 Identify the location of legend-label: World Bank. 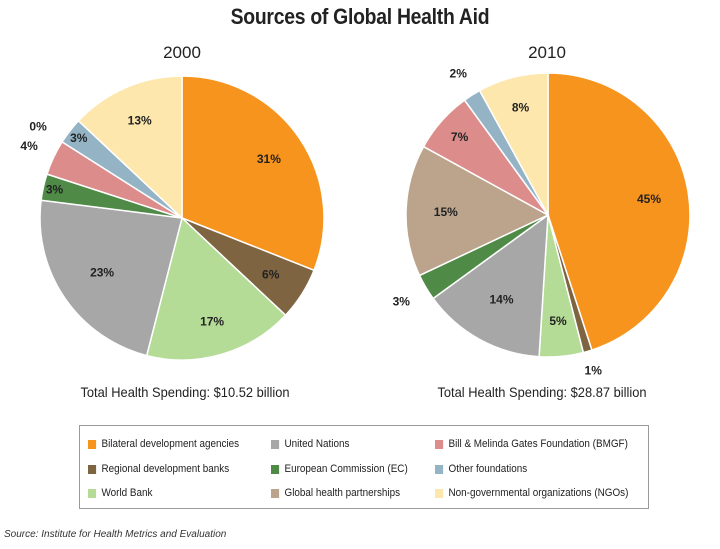
(127, 493).